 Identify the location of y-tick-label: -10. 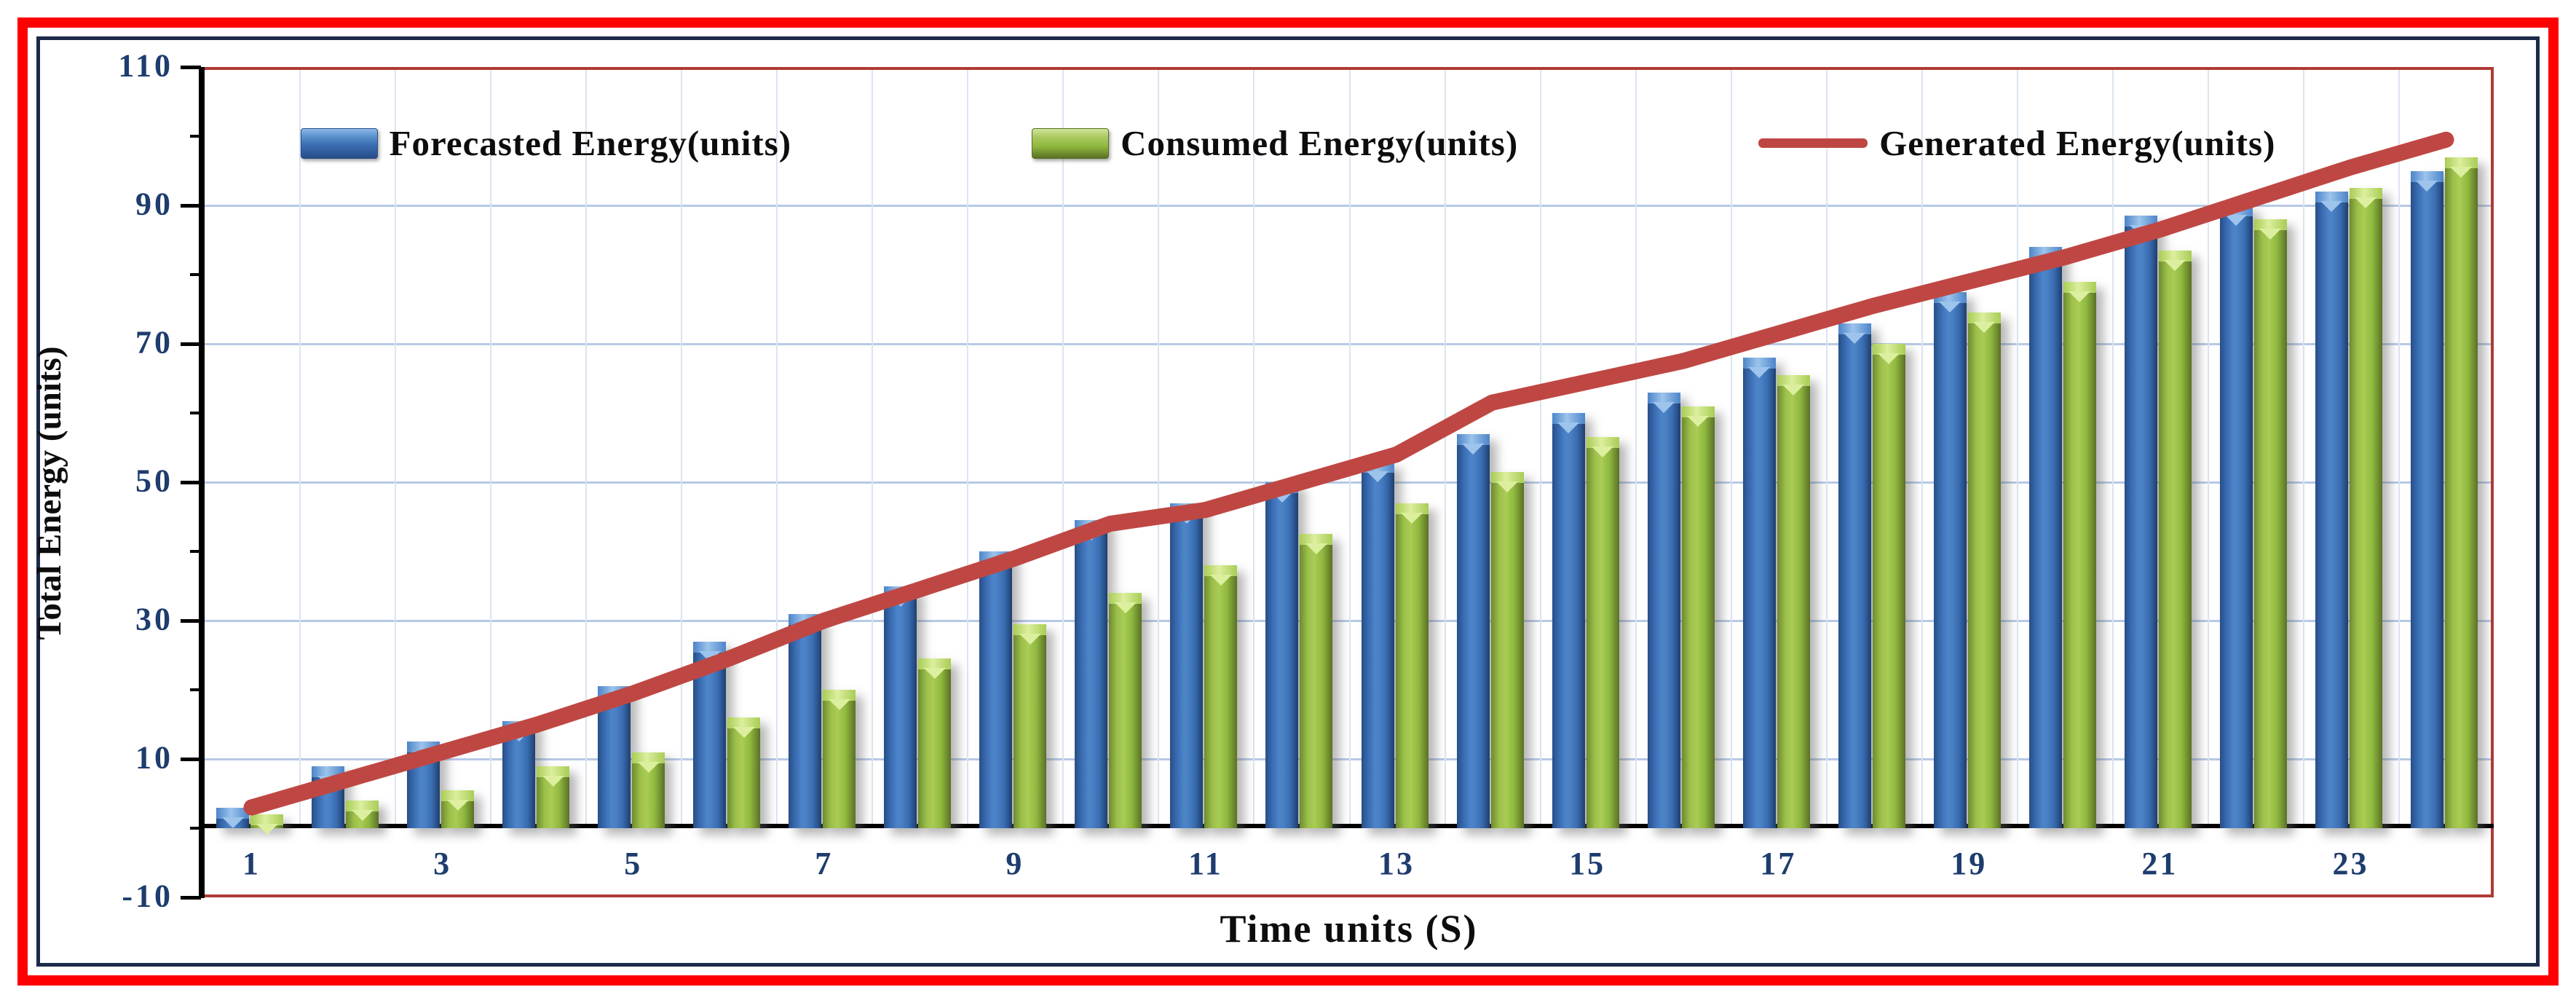
(147, 896).